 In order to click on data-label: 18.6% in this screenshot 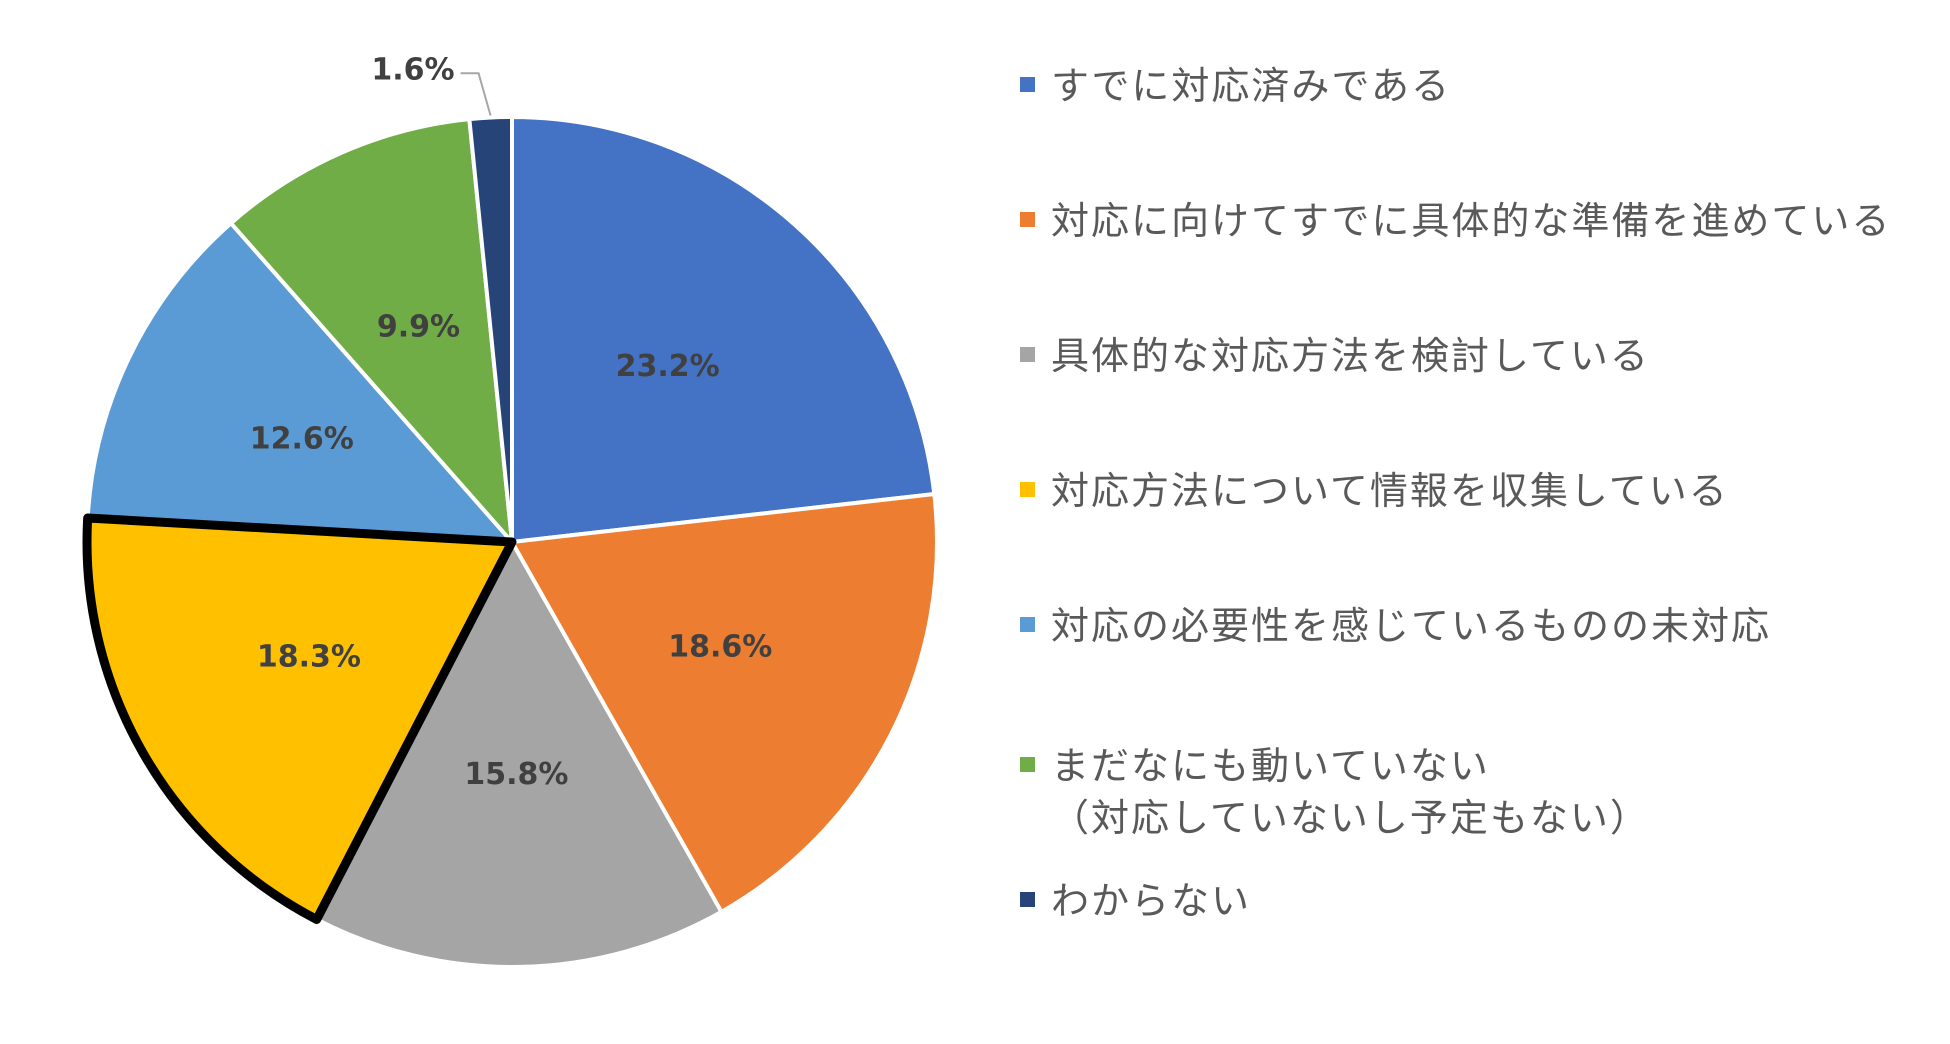, I will do `click(720, 647)`.